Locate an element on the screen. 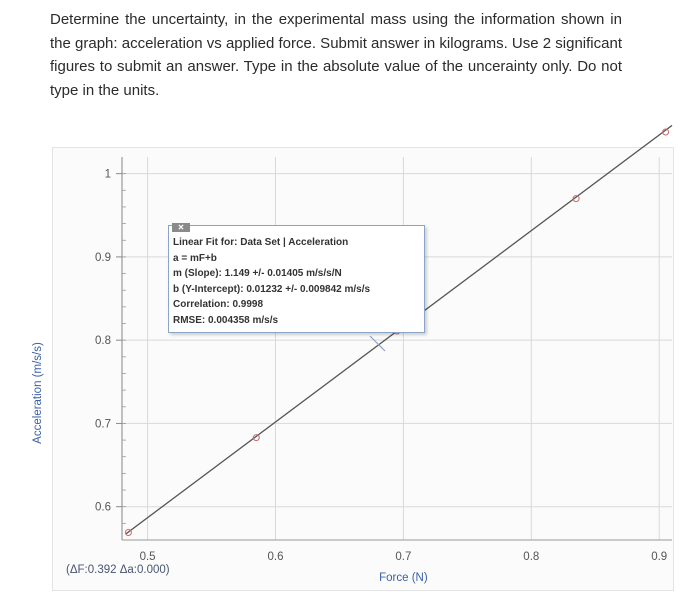  fit-equation: a = mF+b is located at coordinates (195, 258).